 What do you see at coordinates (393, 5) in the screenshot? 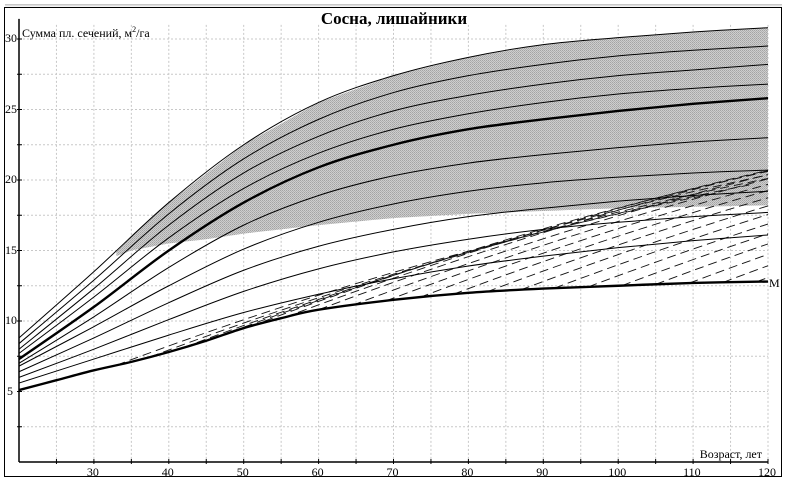
I see `frame-shadow` at bounding box center [393, 5].